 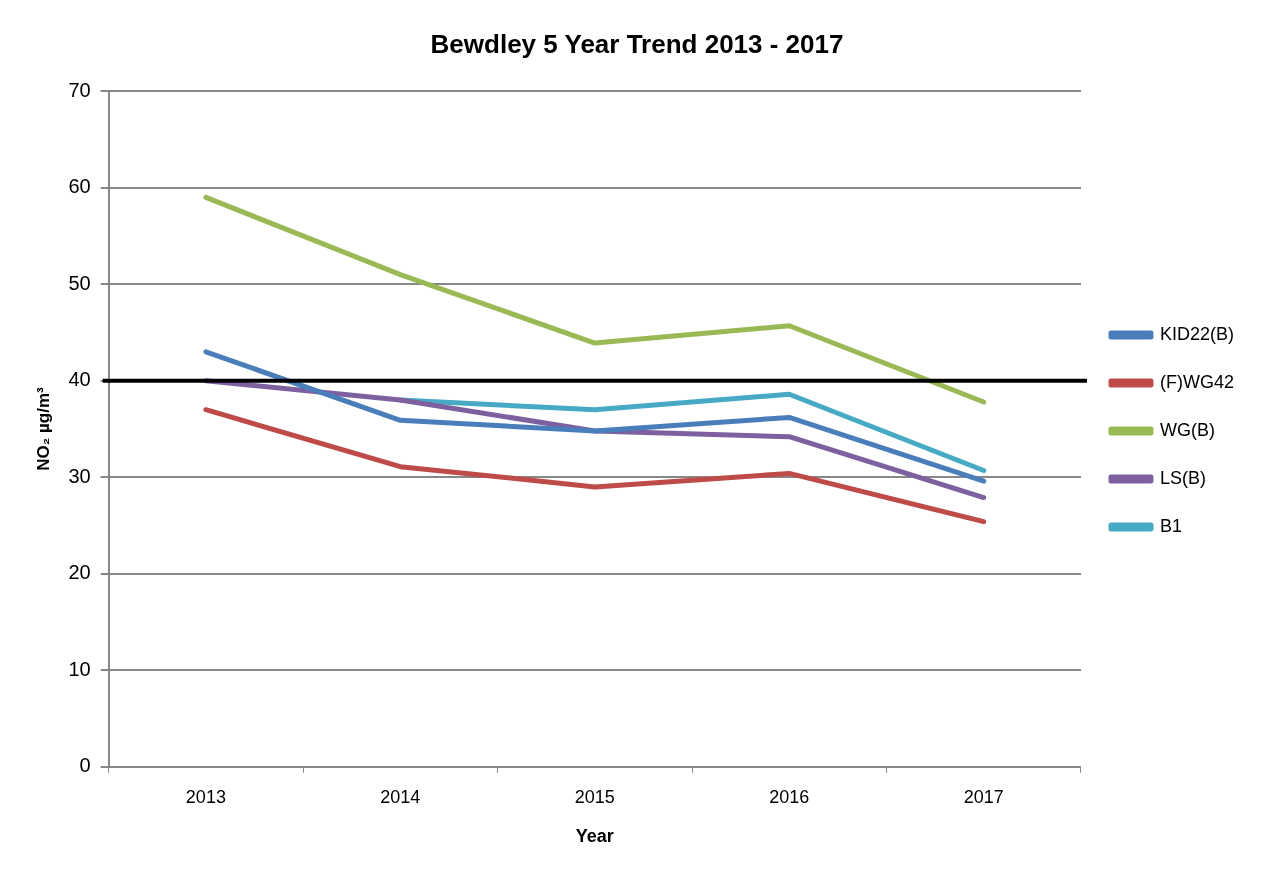 What do you see at coordinates (789, 796) in the screenshot?
I see `x-tick-label: 2016` at bounding box center [789, 796].